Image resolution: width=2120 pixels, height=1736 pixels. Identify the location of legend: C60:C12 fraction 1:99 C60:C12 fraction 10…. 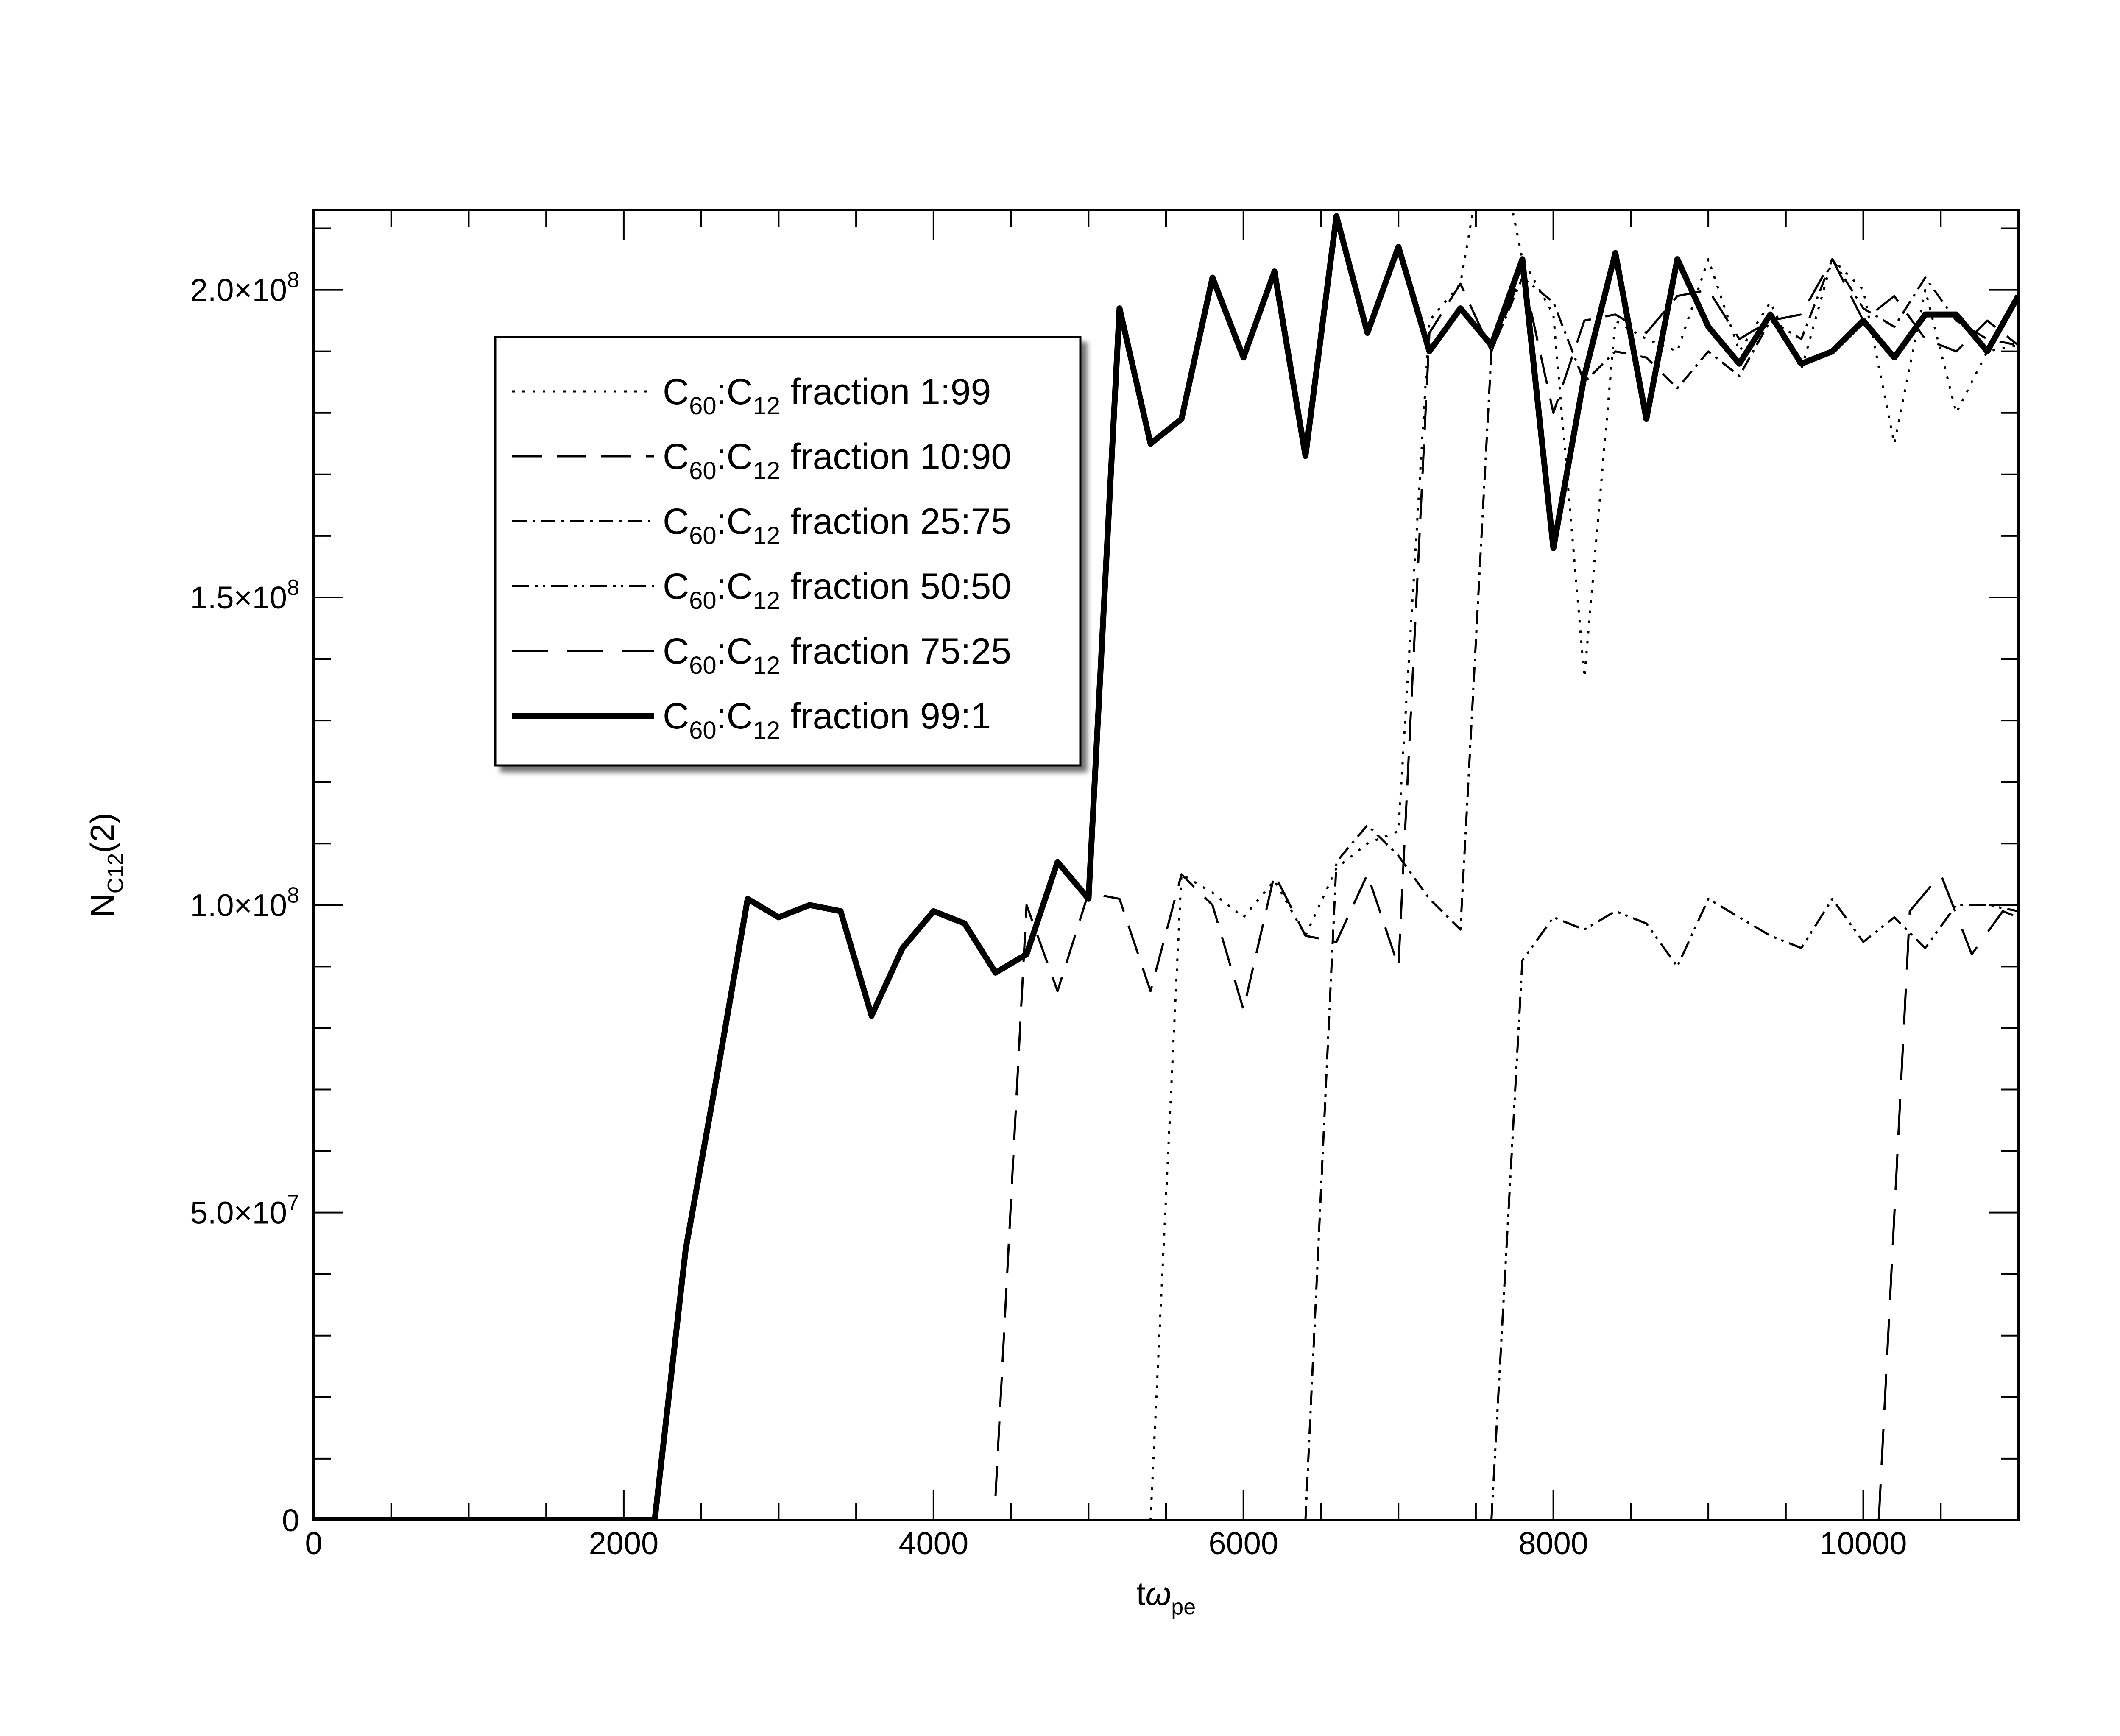
(788, 551).